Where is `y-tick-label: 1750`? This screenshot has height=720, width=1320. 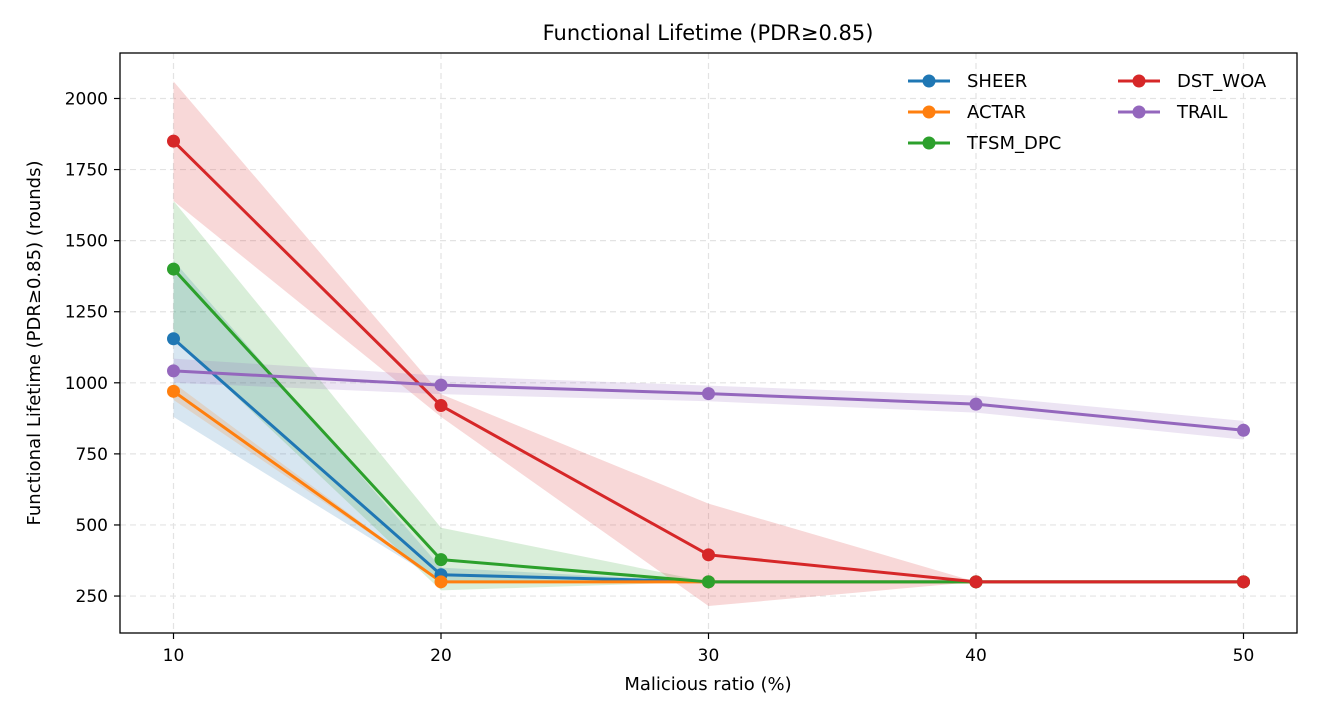
y-tick-label: 1750 is located at coordinates (86, 171).